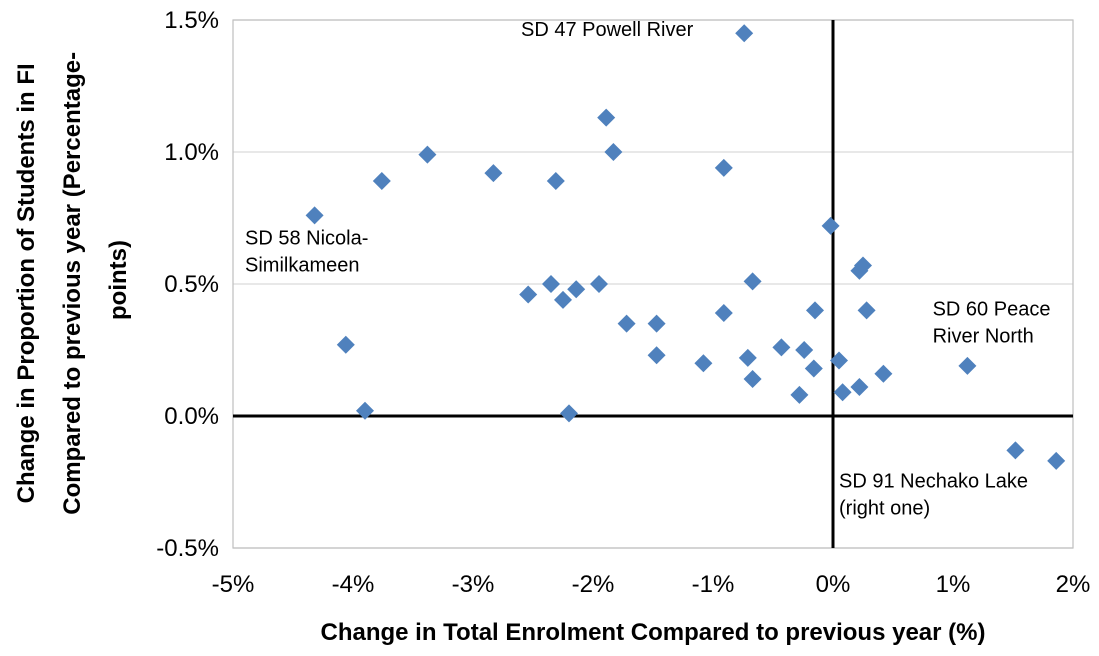  I want to click on annotation-line: River North, so click(983, 337).